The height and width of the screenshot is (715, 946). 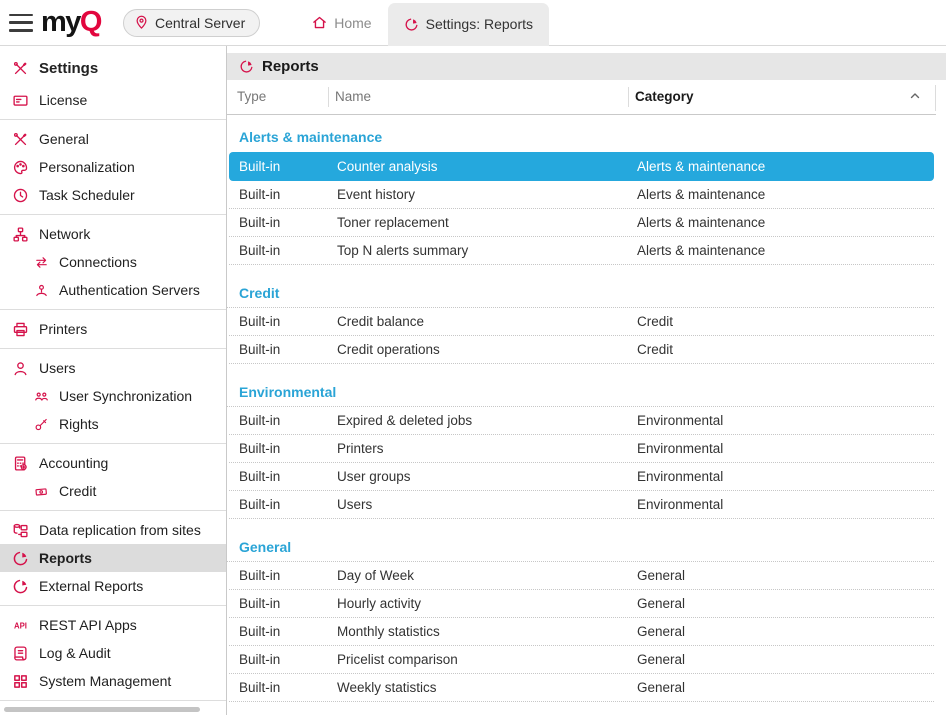 I want to click on report-row-hourly-activity: Built-in Hourly activity General, so click(x=581, y=604).